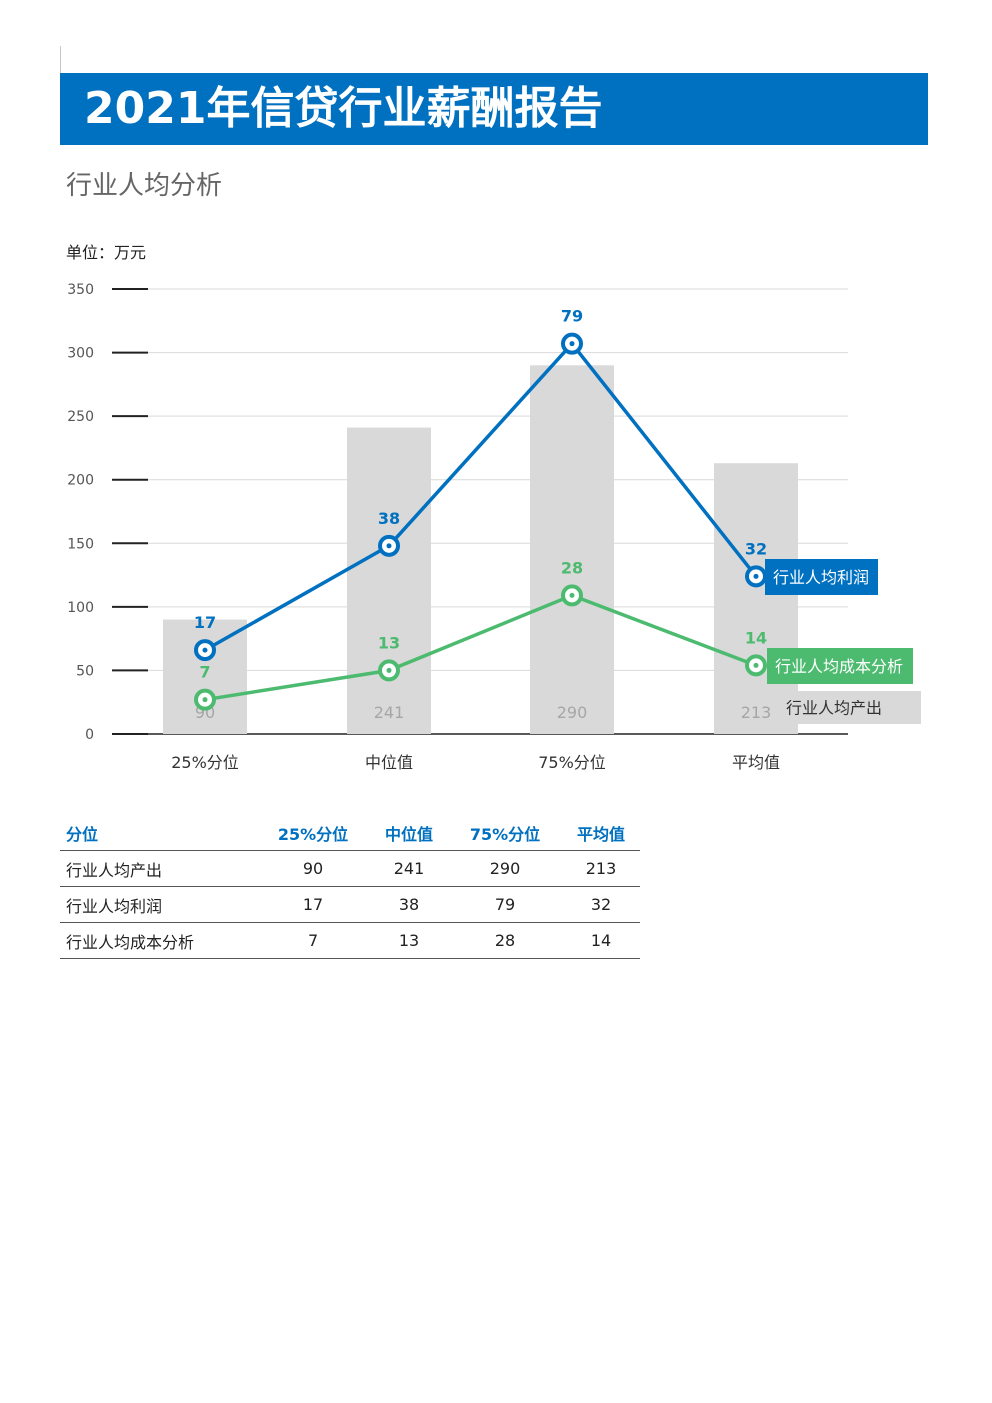 Image resolution: width=992 pixels, height=1403 pixels. I want to click on title-banner: 2021年信贷行业薪酬报告, so click(494, 109).